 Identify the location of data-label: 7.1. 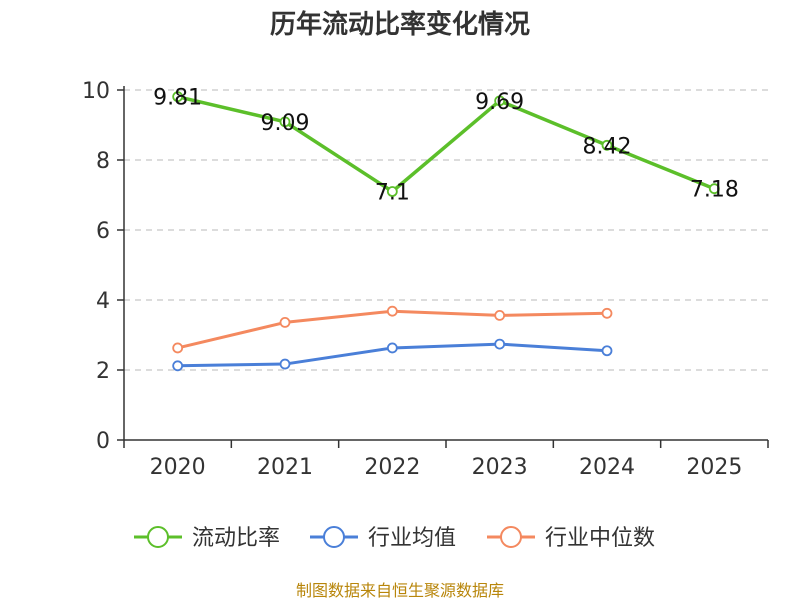
(392, 193).